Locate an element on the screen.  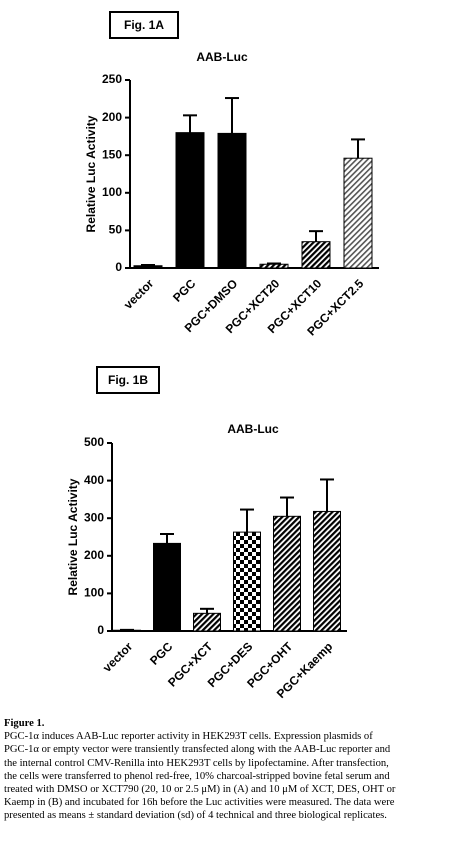
panel-label: Fig. 1B is located at coordinates (128, 380).